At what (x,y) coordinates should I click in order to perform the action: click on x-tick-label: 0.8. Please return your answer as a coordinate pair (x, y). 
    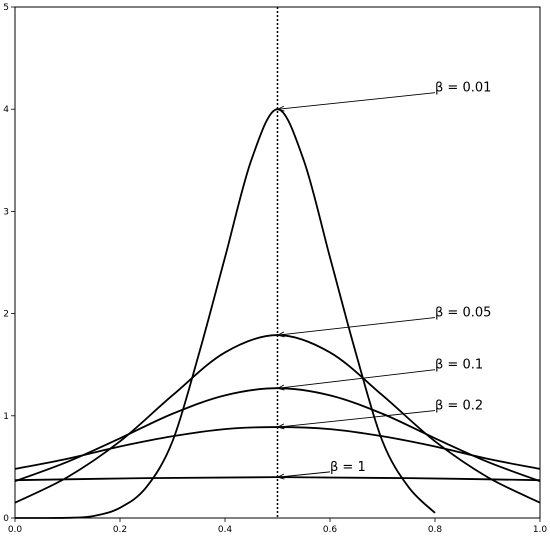
    Looking at the image, I should click on (435, 530).